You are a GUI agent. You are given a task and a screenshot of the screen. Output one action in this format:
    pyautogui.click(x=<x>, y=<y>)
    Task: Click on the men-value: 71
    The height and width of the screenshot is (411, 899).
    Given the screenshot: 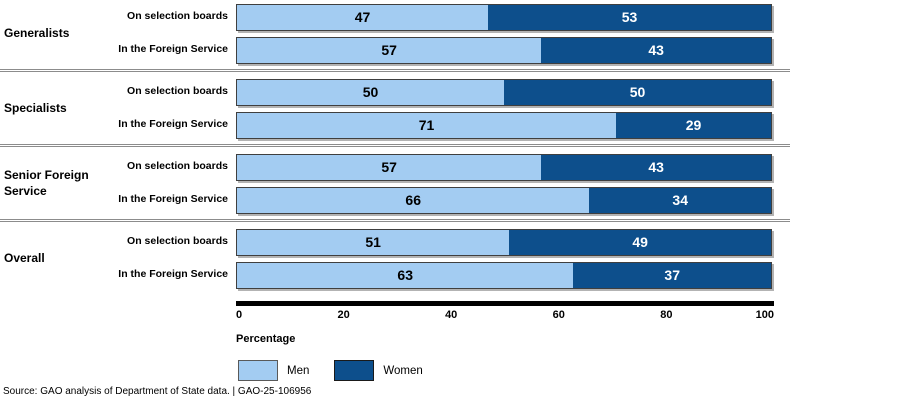 What is the action you would take?
    pyautogui.click(x=426, y=125)
    